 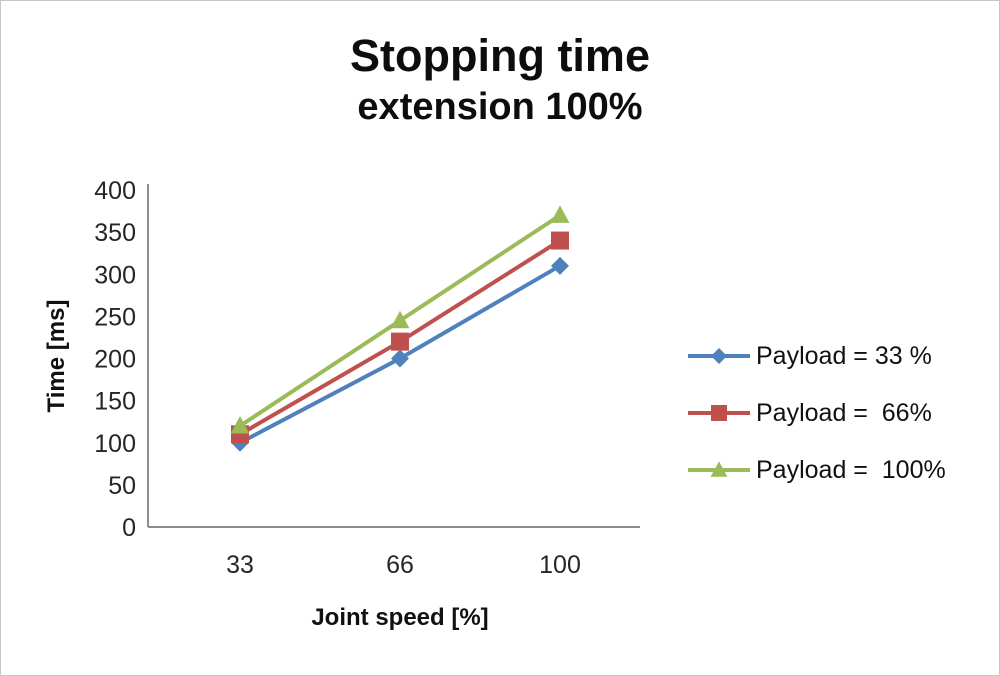 What do you see at coordinates (400, 565) in the screenshot?
I see `x-tick-label: 66` at bounding box center [400, 565].